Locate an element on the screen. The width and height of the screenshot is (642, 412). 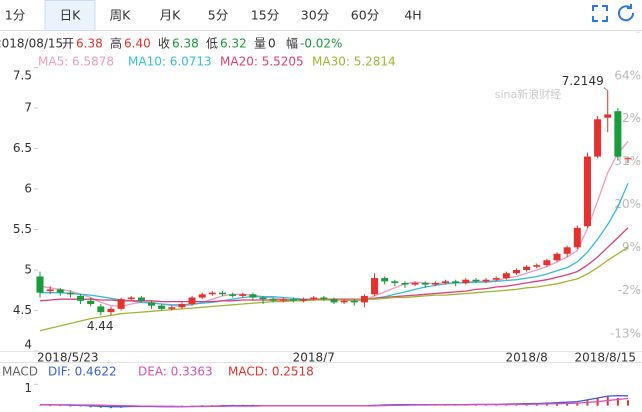
macd-y-tick-label: 1 is located at coordinates (28, 388).